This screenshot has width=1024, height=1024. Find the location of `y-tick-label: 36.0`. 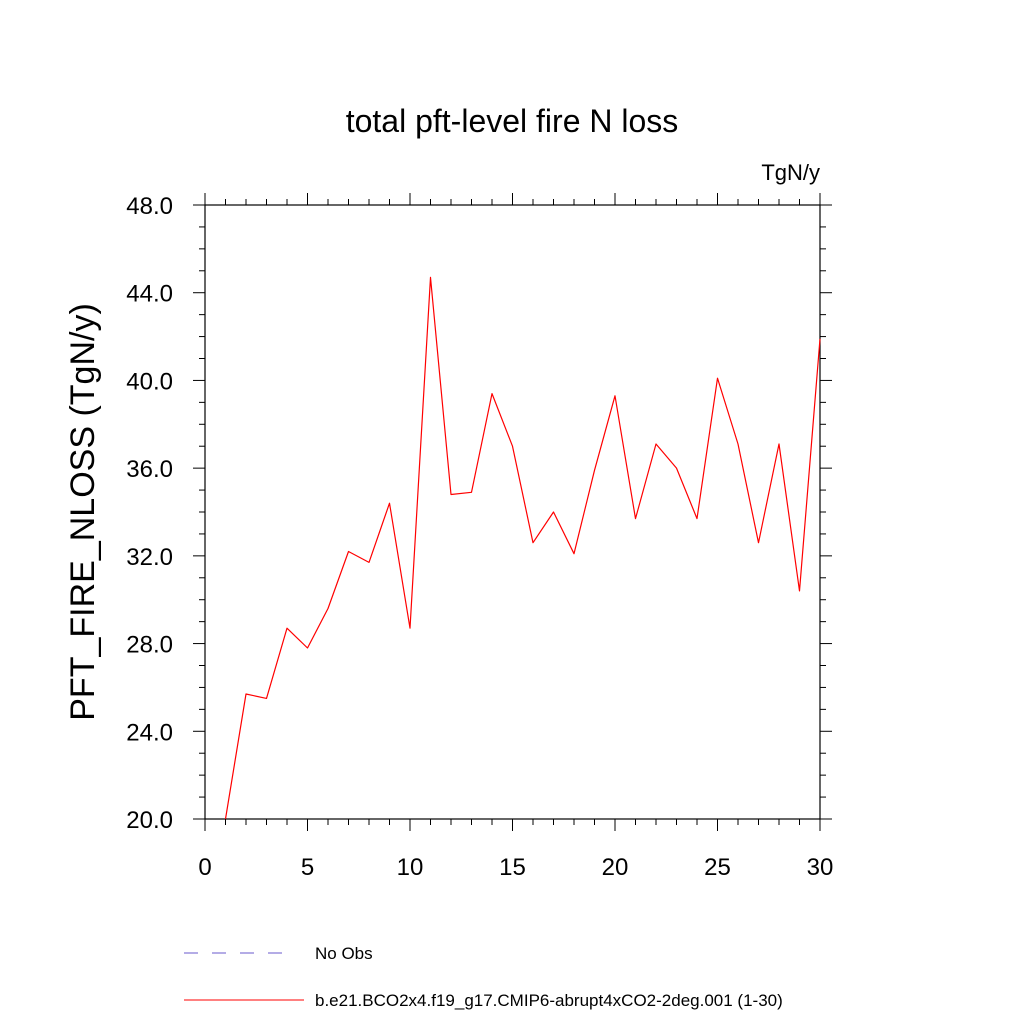

y-tick-label: 36.0 is located at coordinates (149, 469).